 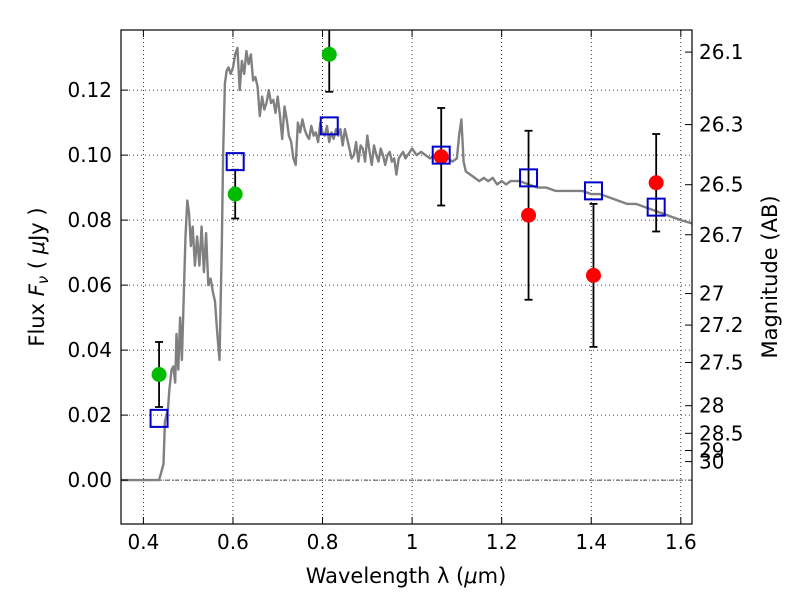 What do you see at coordinates (721, 235) in the screenshot?
I see `right-tick-label: 26.7` at bounding box center [721, 235].